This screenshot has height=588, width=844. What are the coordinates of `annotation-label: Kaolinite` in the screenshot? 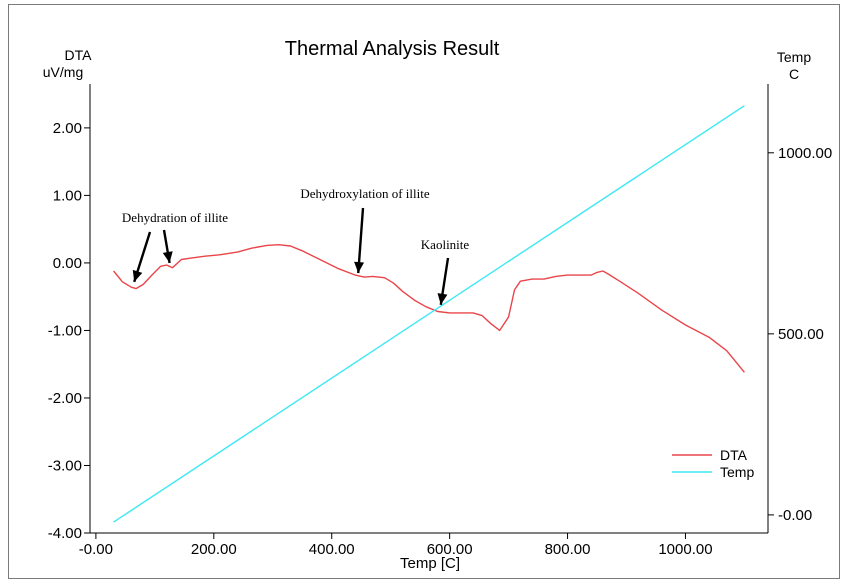 It's located at (445, 244).